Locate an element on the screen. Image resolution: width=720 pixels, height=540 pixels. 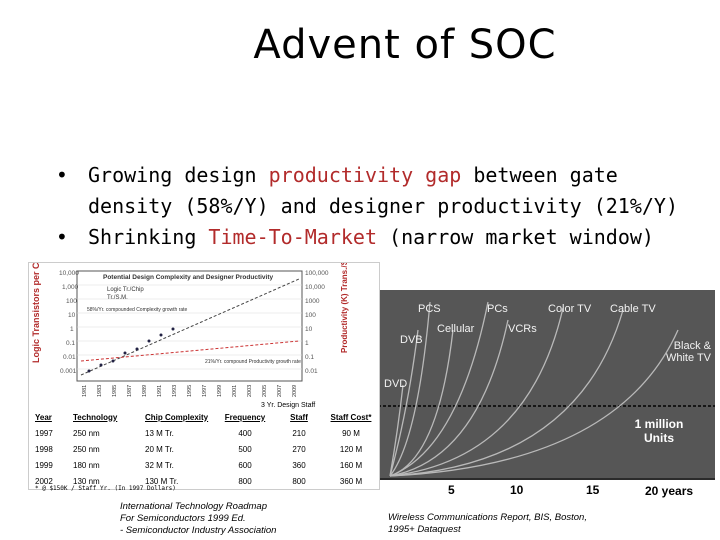
adoption-curves is located at coordinates (534, 389).